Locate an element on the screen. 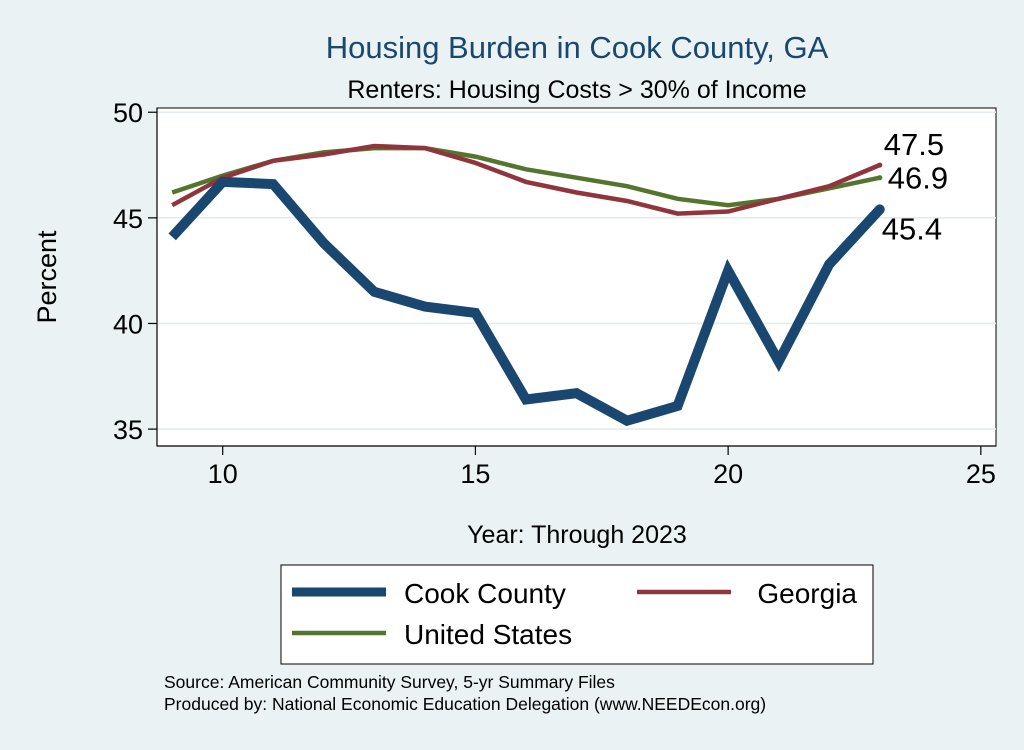  y-tick-label-45: 45 is located at coordinates (128, 219).